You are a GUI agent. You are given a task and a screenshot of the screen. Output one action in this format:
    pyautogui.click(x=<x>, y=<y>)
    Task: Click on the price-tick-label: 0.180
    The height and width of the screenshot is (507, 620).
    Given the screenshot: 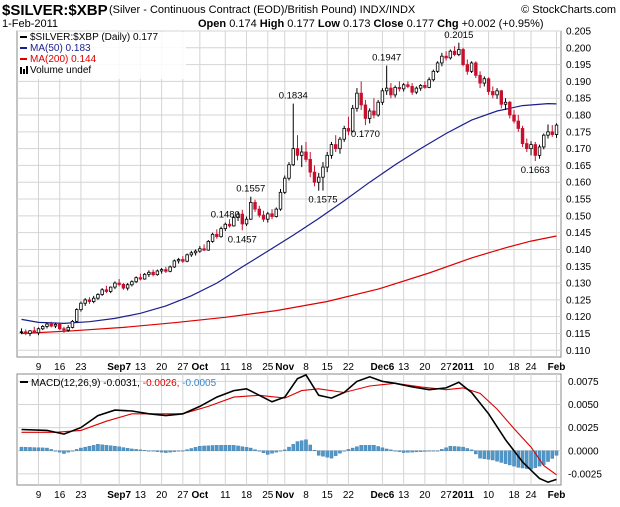 What is the action you would take?
    pyautogui.click(x=578, y=116)
    